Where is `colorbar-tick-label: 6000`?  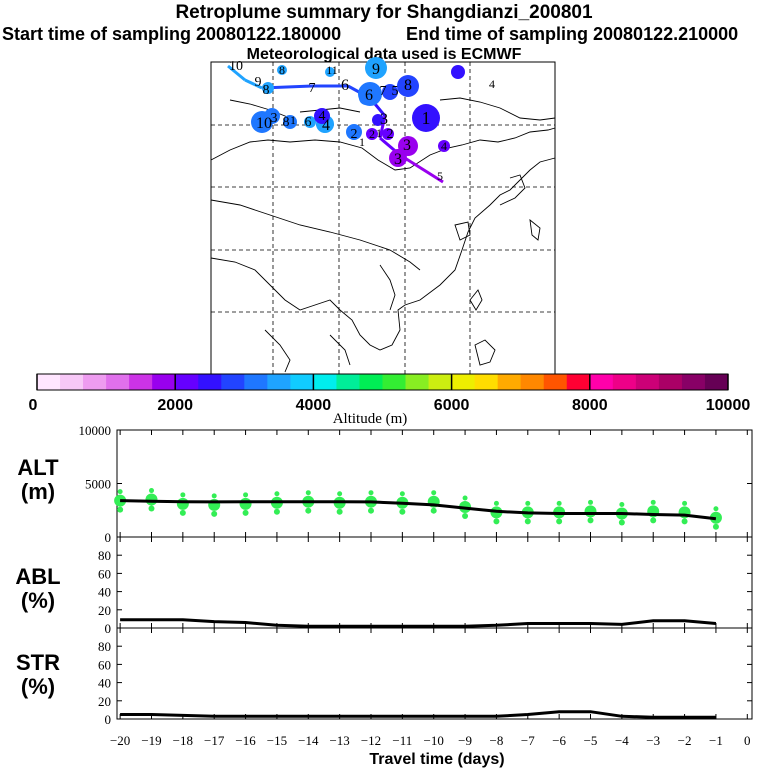 colorbar-tick-label: 6000 is located at coordinates (452, 405).